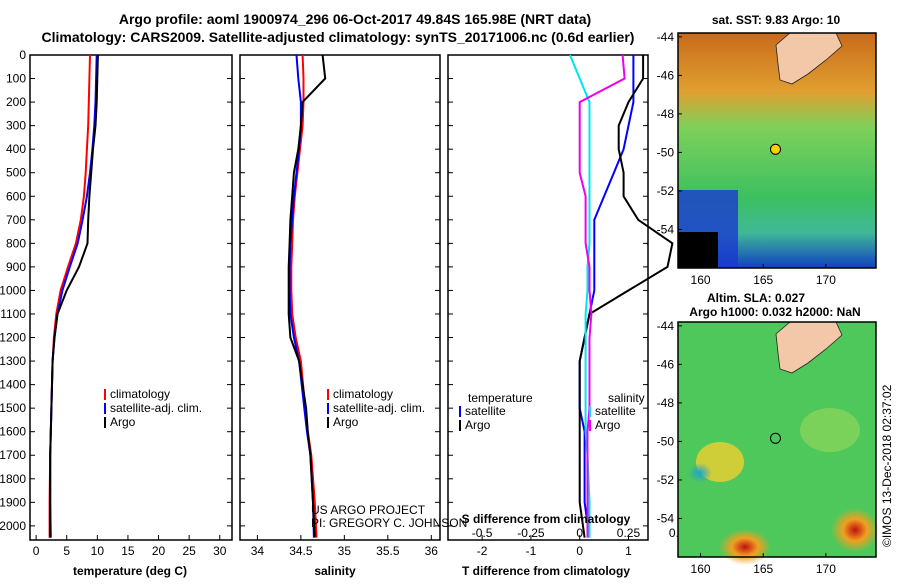 Image resolution: width=900 pixels, height=585 pixels. What do you see at coordinates (13, 361) in the screenshot?
I see `depth-tick-label: 1300` at bounding box center [13, 361].